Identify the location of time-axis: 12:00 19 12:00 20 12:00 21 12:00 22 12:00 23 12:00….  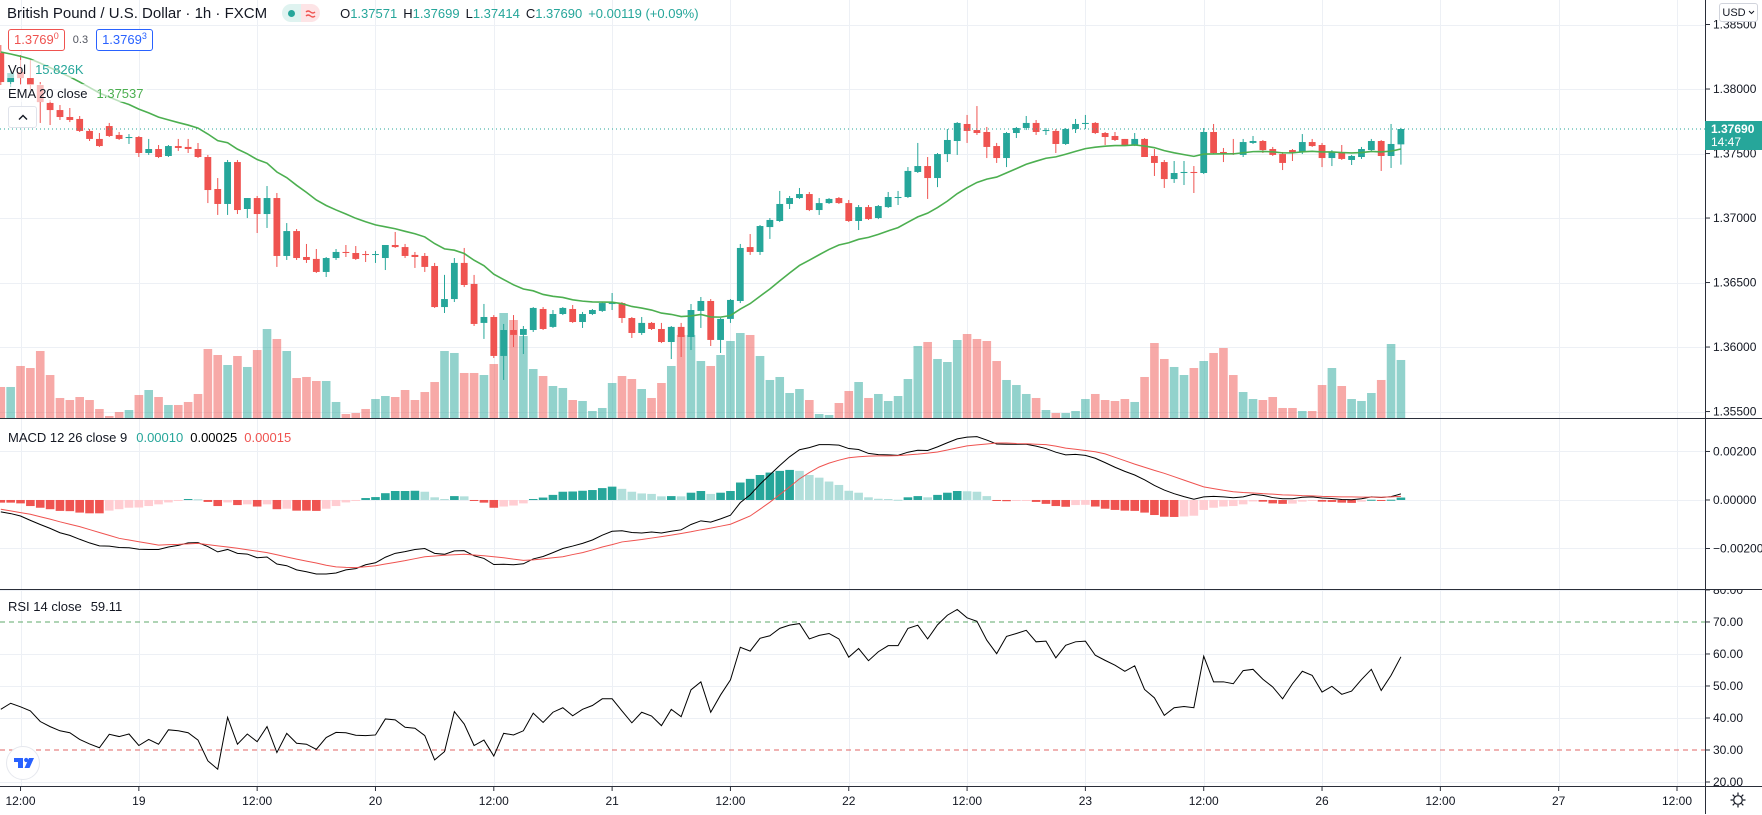
(849, 797).